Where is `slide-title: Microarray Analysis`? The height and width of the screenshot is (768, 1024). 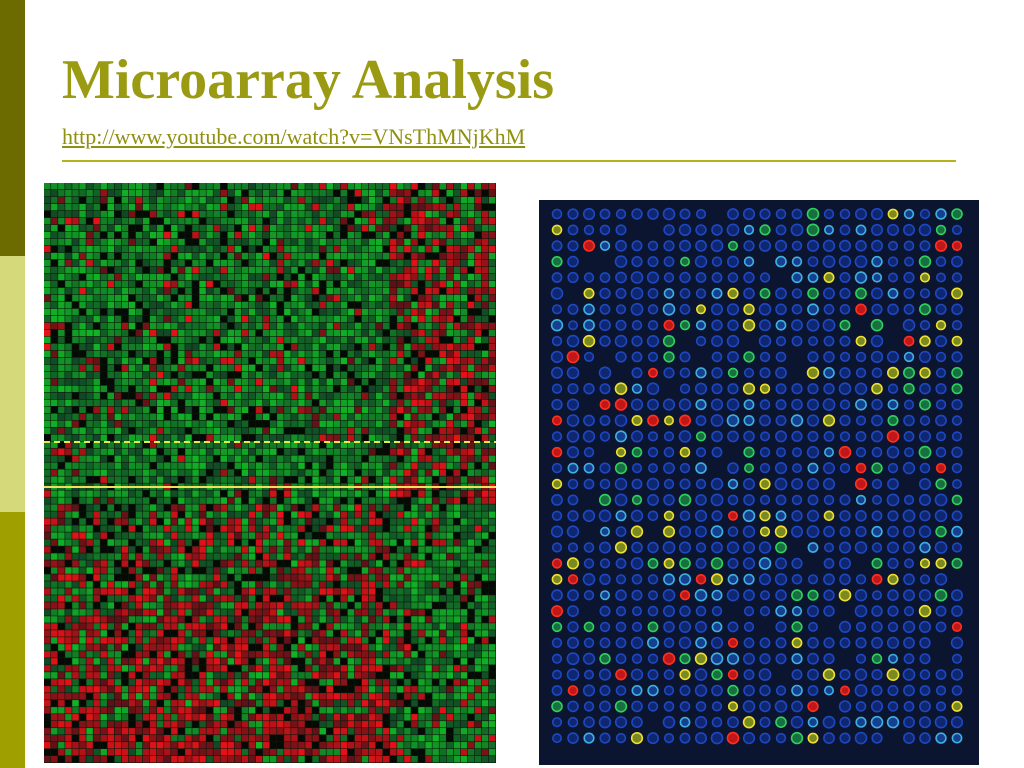
slide-title: Microarray Analysis is located at coordinates (308, 80).